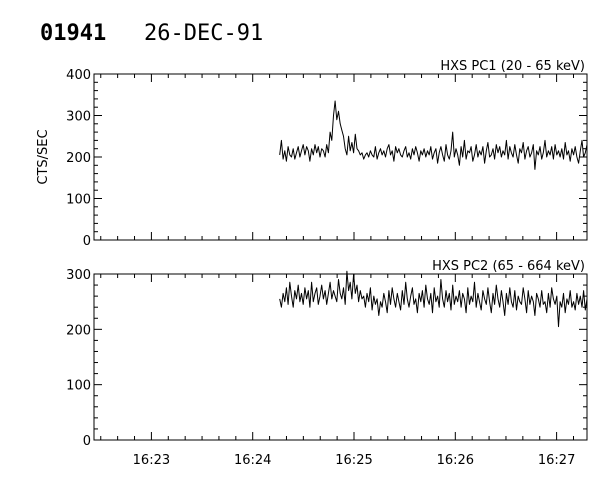 This screenshot has width=600, height=480. I want to click on panel-title: HXS PC1 (20 - 65 keV), so click(512, 66).